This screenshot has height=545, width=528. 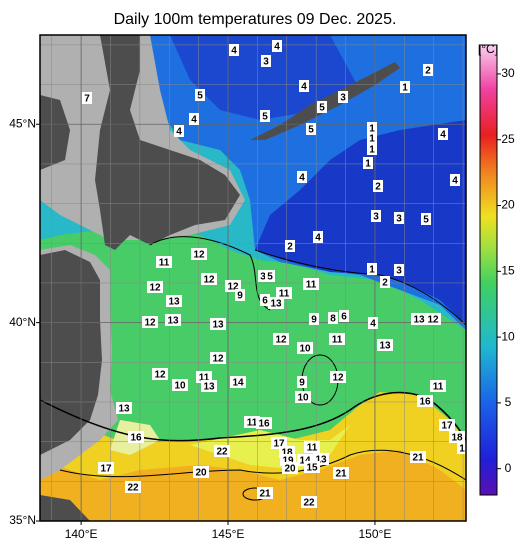 I want to click on colorbar-tick-label: 25, so click(x=508, y=139).